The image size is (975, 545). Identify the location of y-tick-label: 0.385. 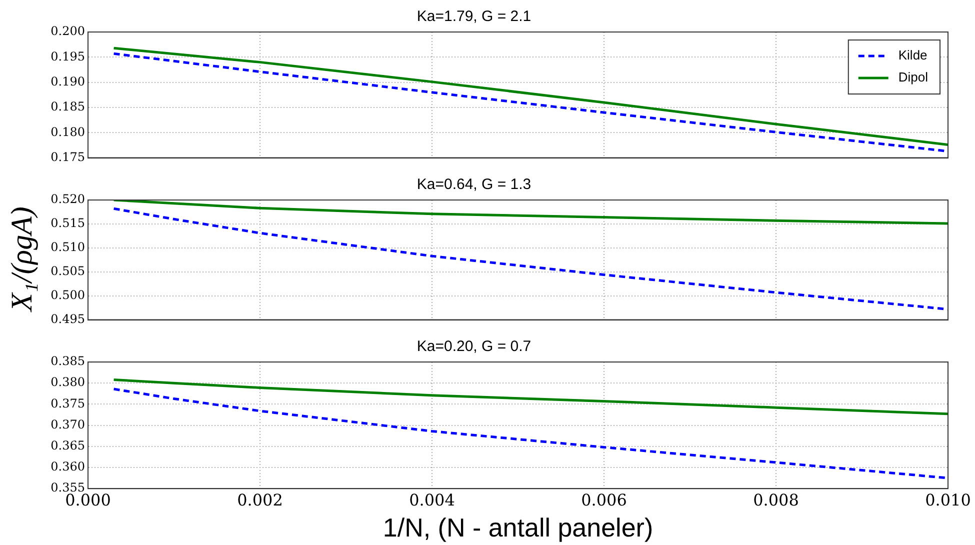
(67, 361).